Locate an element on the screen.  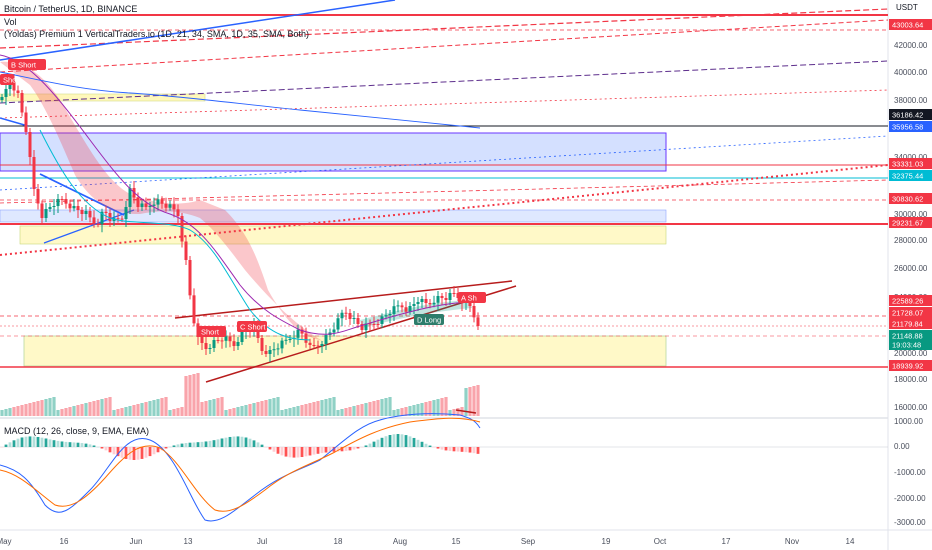
macd-line is located at coordinates (240, 467).